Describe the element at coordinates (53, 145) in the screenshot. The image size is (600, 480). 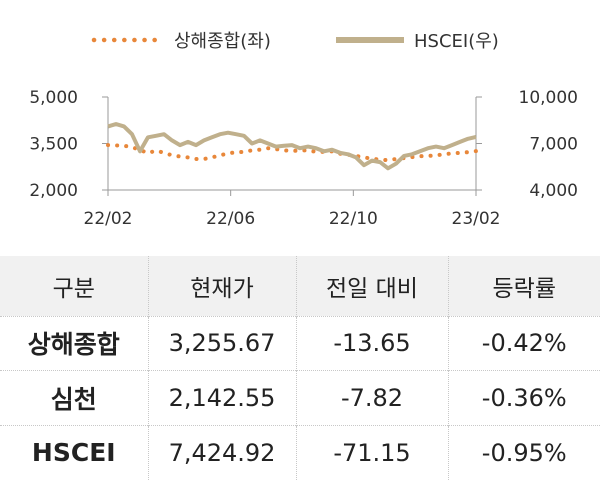
I see `y-left-tick-label: 3,500` at that location.